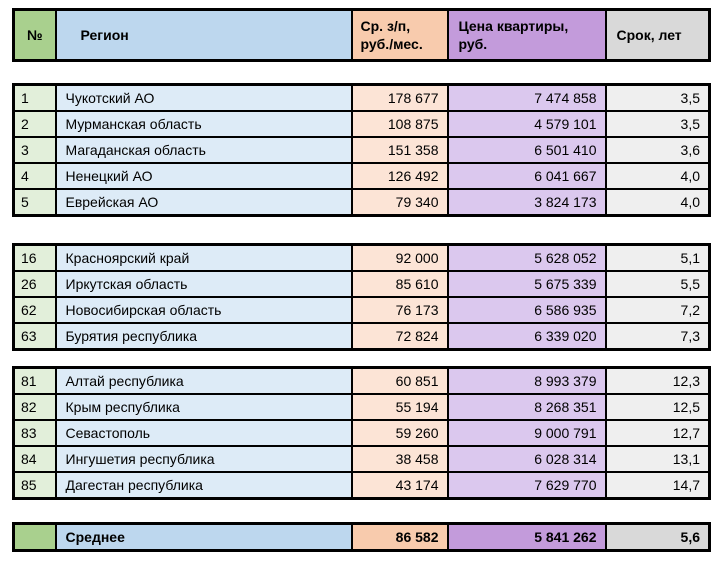  What do you see at coordinates (526, 150) in the screenshot?
I see `cell-price: 6 501 410` at bounding box center [526, 150].